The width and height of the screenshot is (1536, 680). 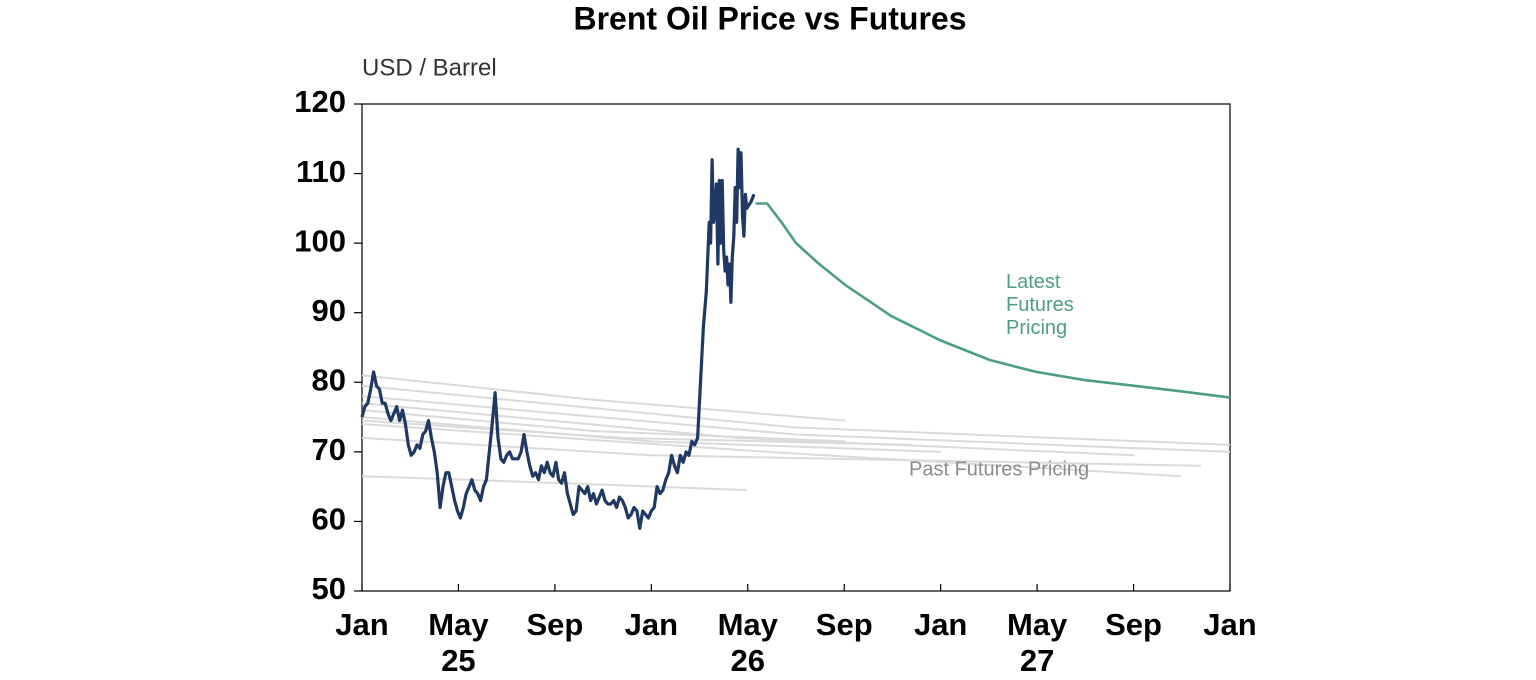 I want to click on y-tick-label: 50, so click(x=329, y=588).